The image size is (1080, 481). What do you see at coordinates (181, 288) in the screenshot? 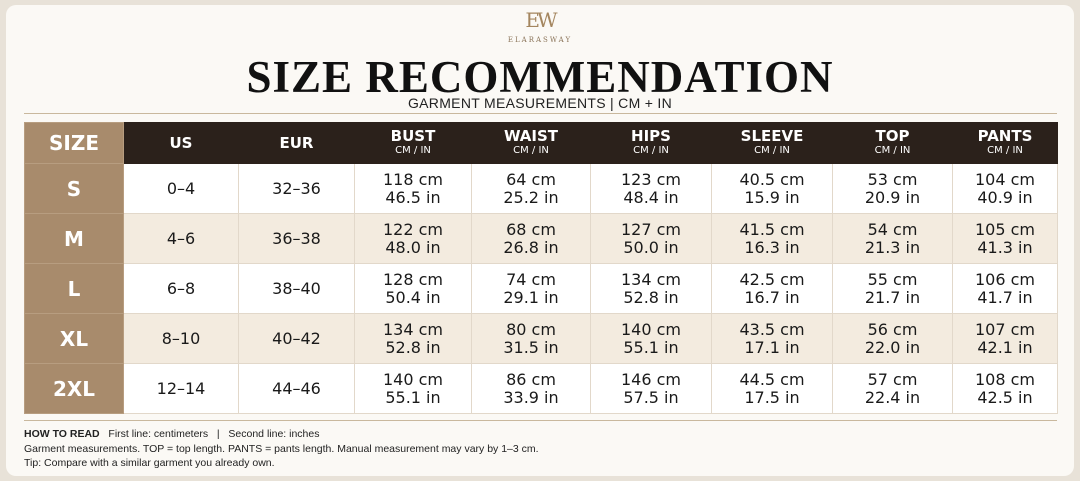
I see `cell: 6–8` at bounding box center [181, 288].